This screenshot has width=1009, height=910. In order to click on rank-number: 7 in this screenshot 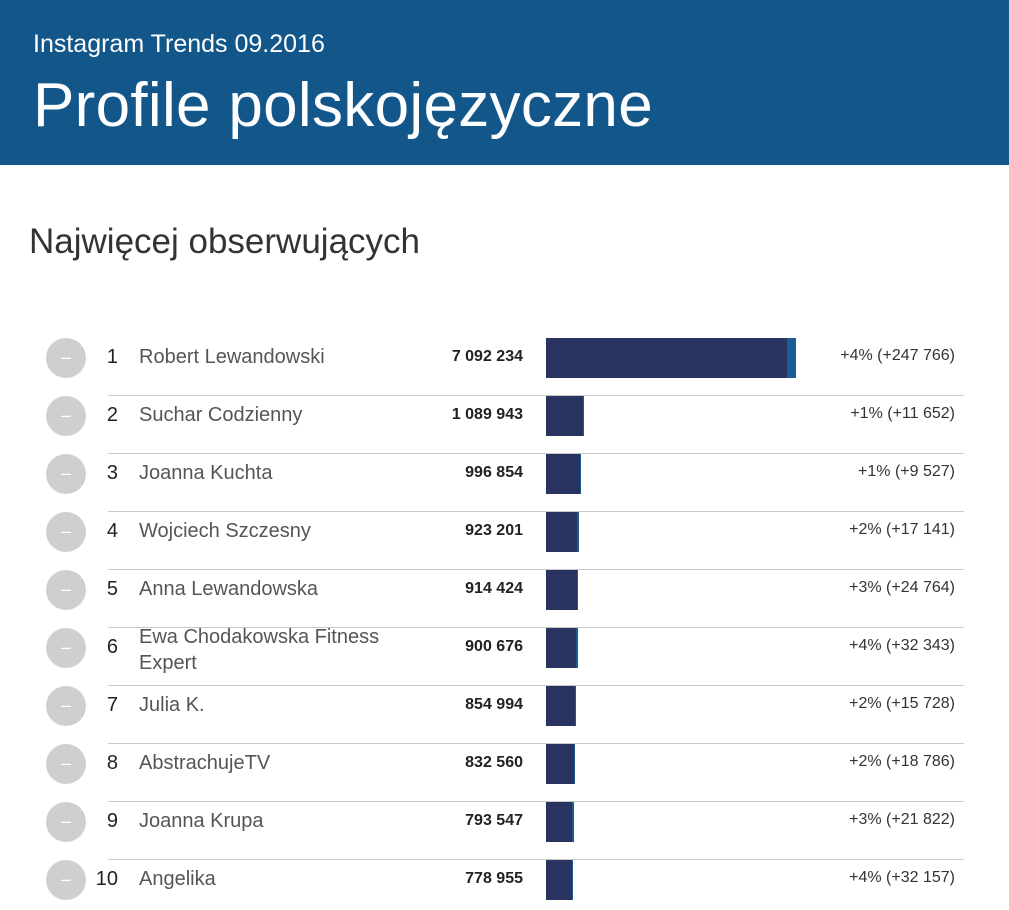, I will do `click(112, 705)`.